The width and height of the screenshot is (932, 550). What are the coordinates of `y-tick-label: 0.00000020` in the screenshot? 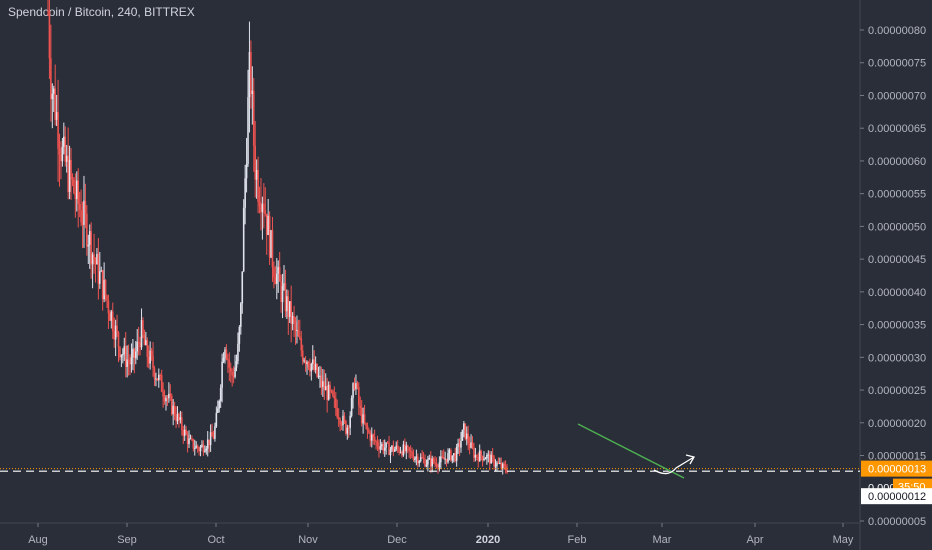 It's located at (897, 424).